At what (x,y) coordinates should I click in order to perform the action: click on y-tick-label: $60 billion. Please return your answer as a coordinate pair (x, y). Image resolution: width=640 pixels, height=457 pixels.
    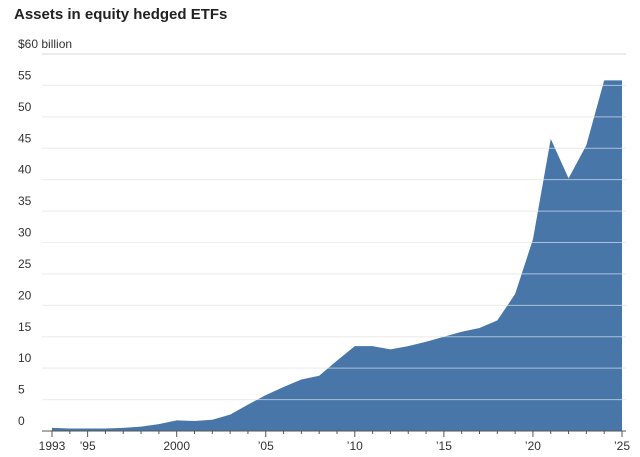
    Looking at the image, I should click on (45, 44).